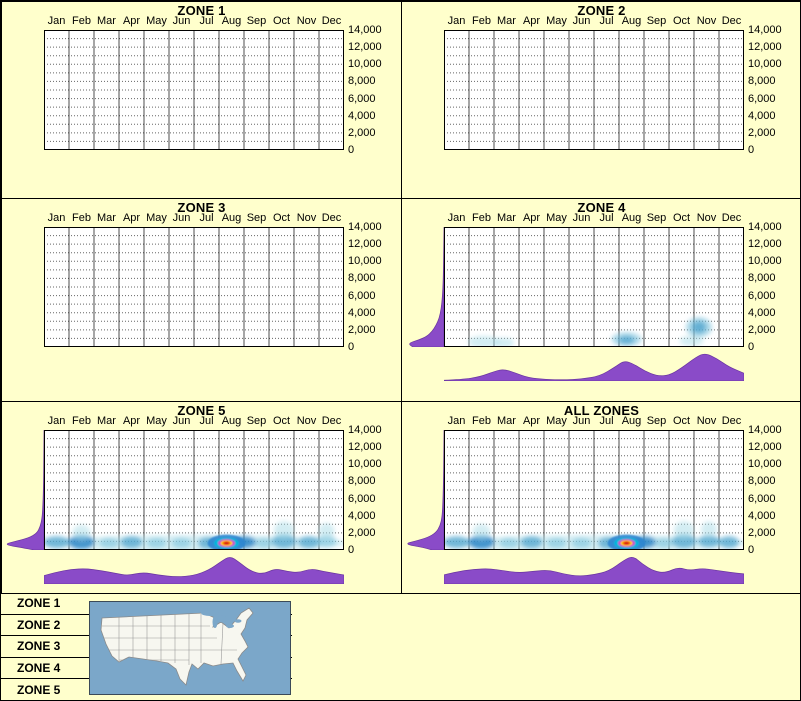 This screenshot has width=801, height=701. Describe the element at coordinates (169, 639) in the screenshot. I see `state-borders` at that location.